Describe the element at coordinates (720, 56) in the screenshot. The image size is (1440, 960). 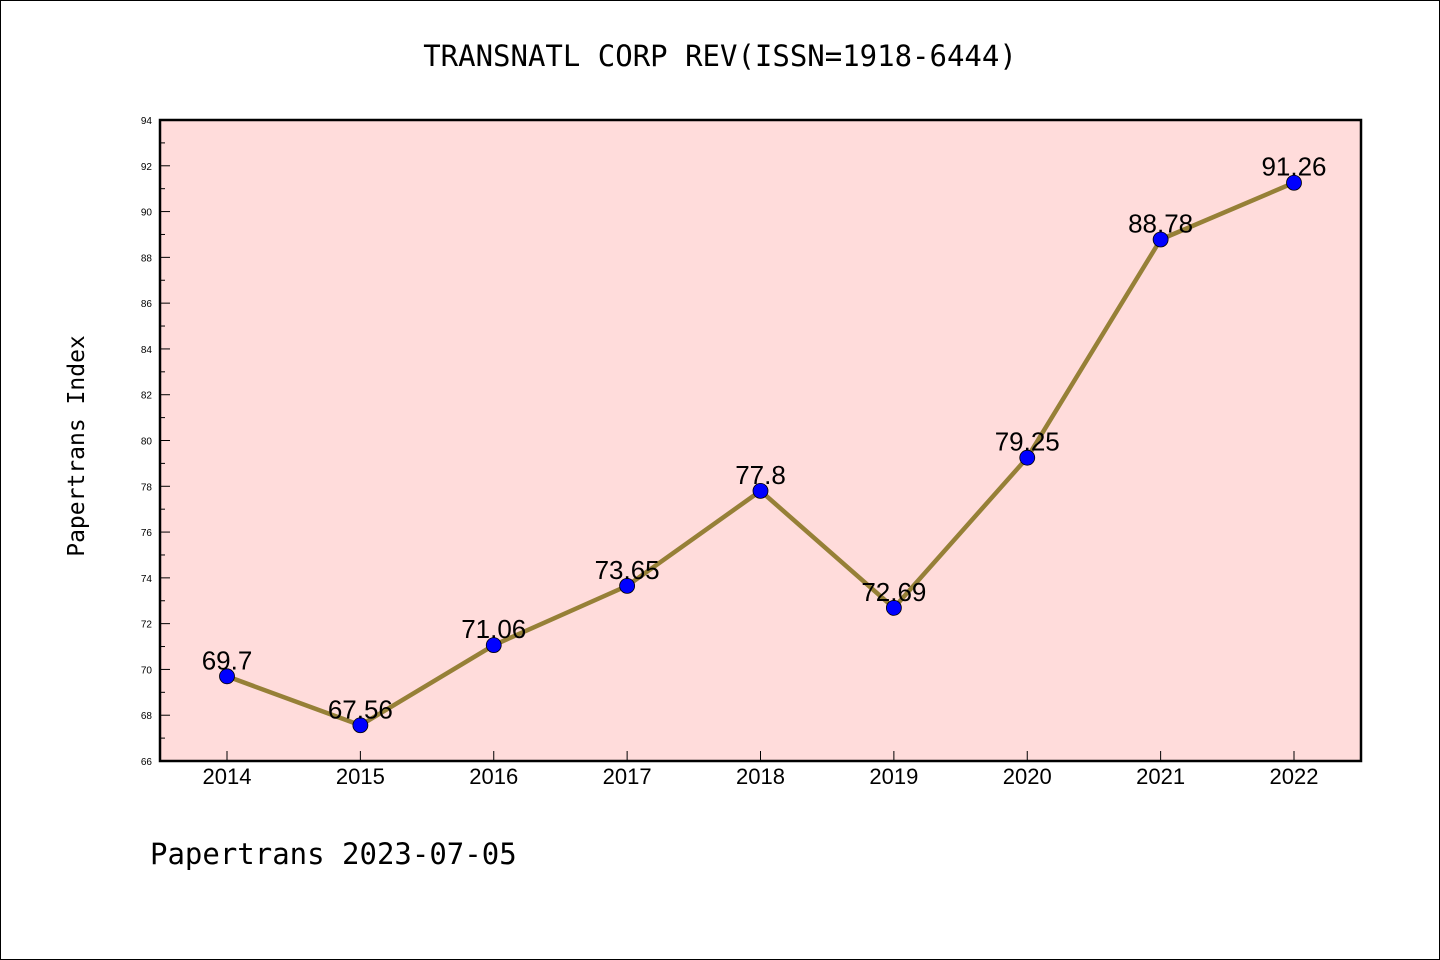
I see `chart-title: TRANSNATL CORP REV(ISSN=1918-6444)` at that location.